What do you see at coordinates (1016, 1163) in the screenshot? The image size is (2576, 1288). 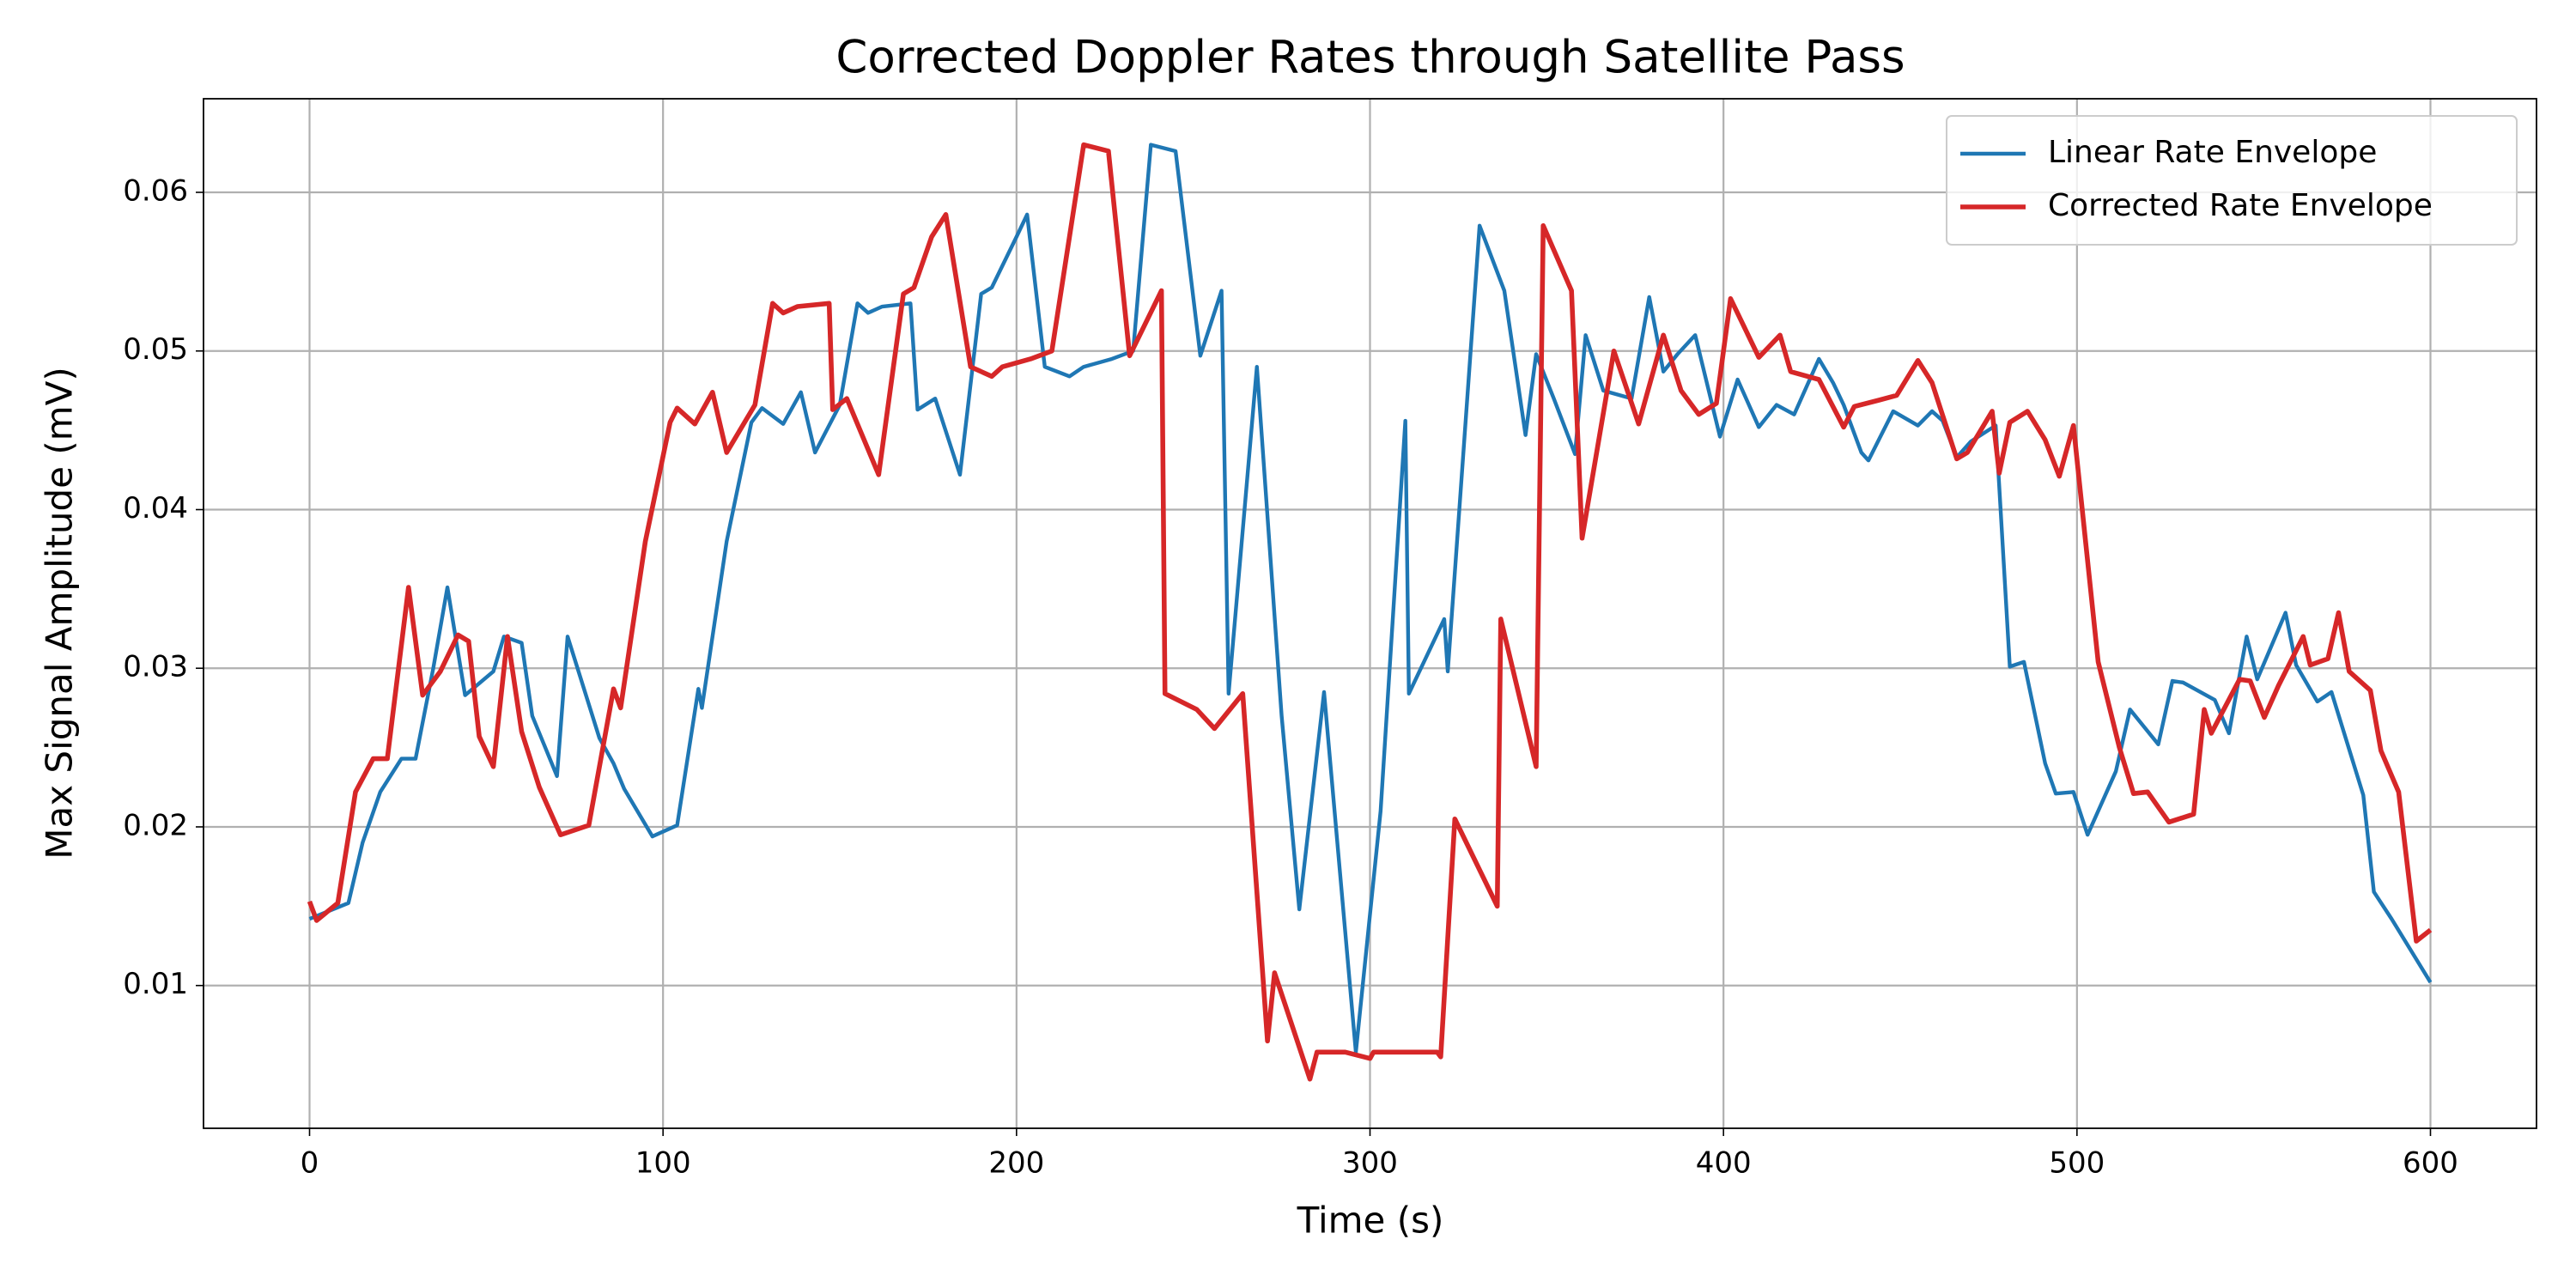 I see `x-tick-label: 200` at bounding box center [1016, 1163].